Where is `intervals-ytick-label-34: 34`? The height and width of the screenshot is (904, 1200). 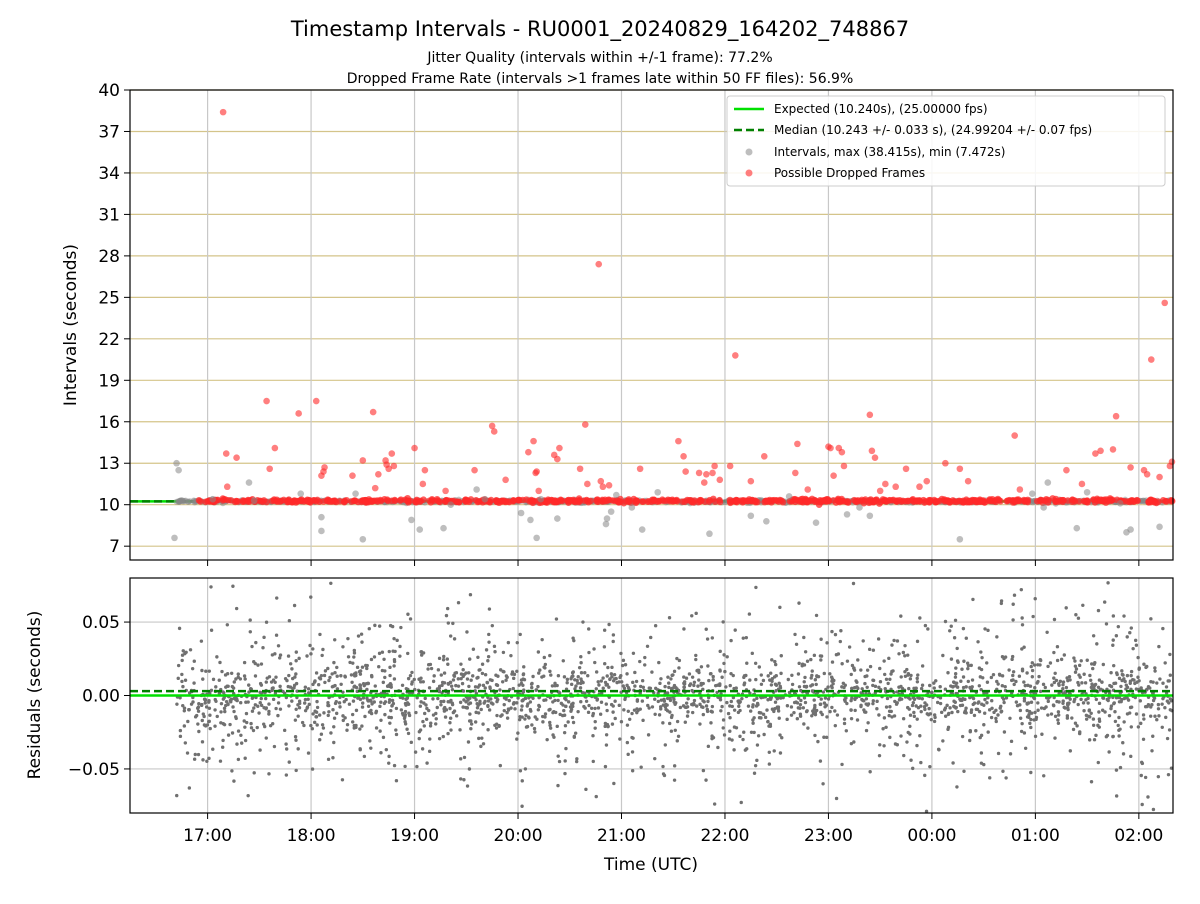
intervals-ytick-label-34: 34 is located at coordinates (109, 174).